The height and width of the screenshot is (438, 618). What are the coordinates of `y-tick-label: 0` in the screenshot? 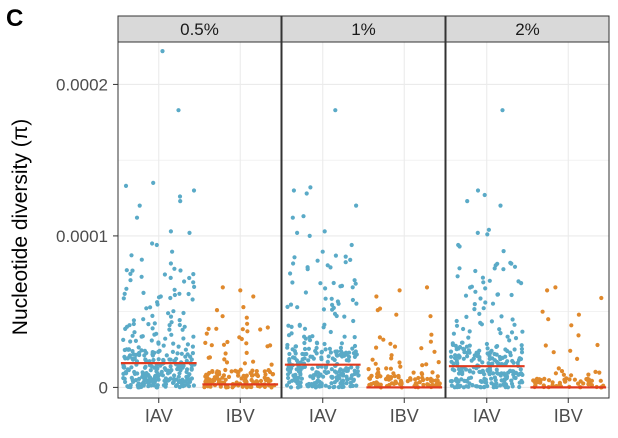 It's located at (103, 387).